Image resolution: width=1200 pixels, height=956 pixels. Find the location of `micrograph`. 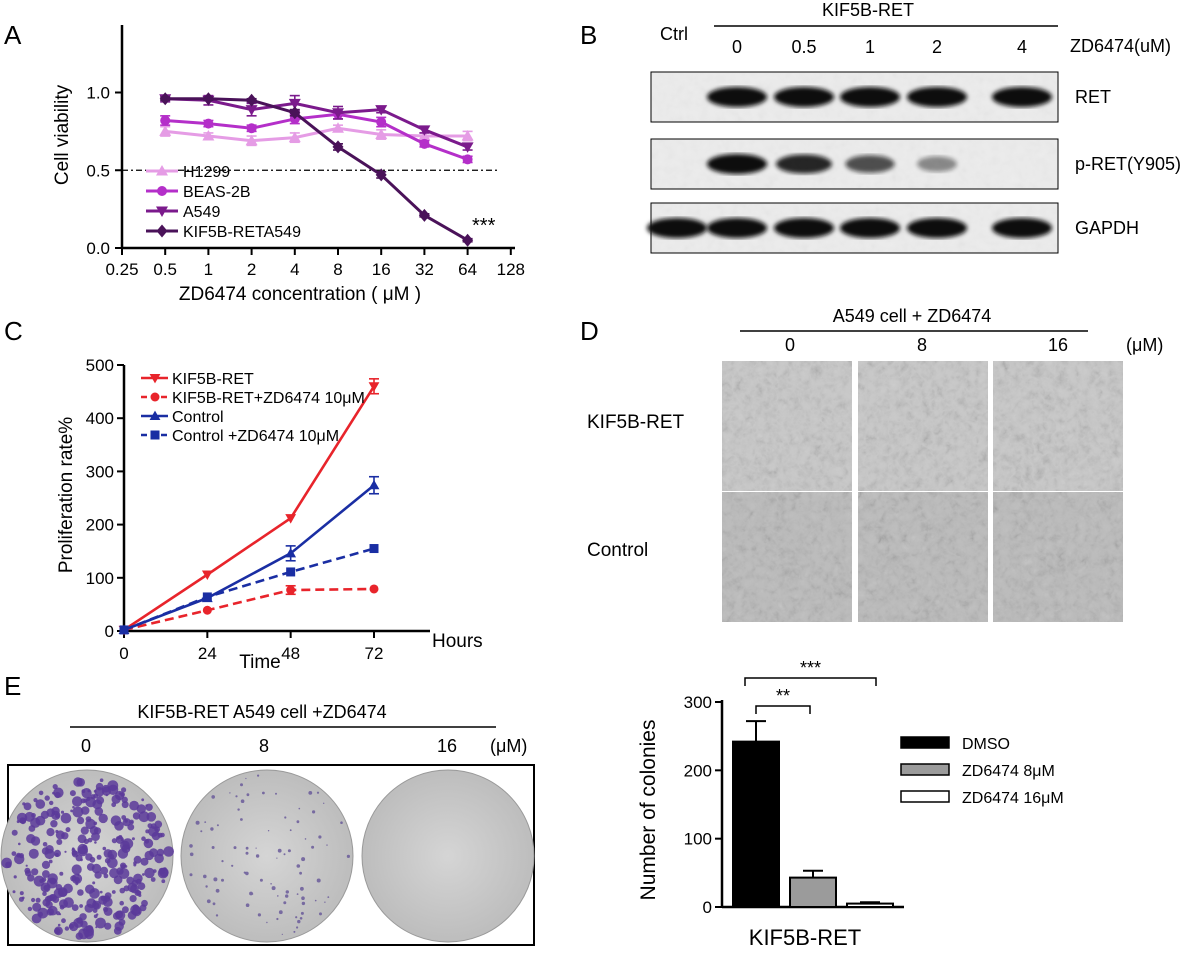

micrograph is located at coordinates (923, 426).